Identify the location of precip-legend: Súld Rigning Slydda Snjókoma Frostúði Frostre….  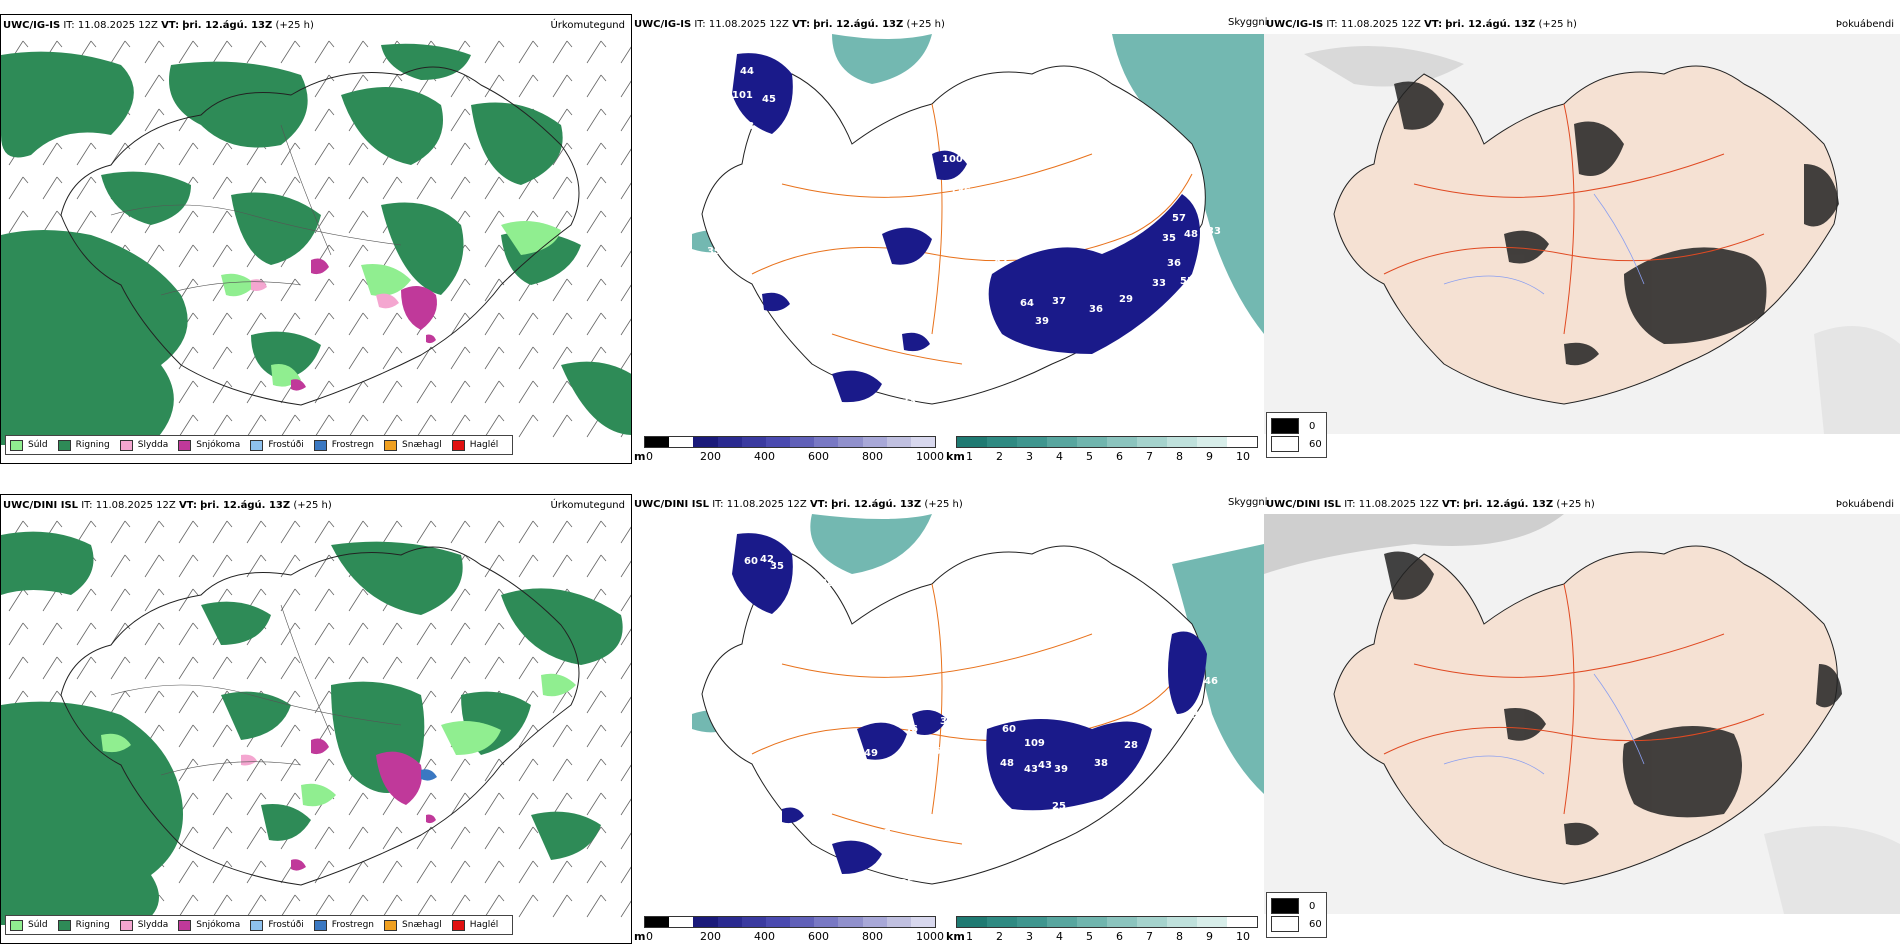
(259, 445).